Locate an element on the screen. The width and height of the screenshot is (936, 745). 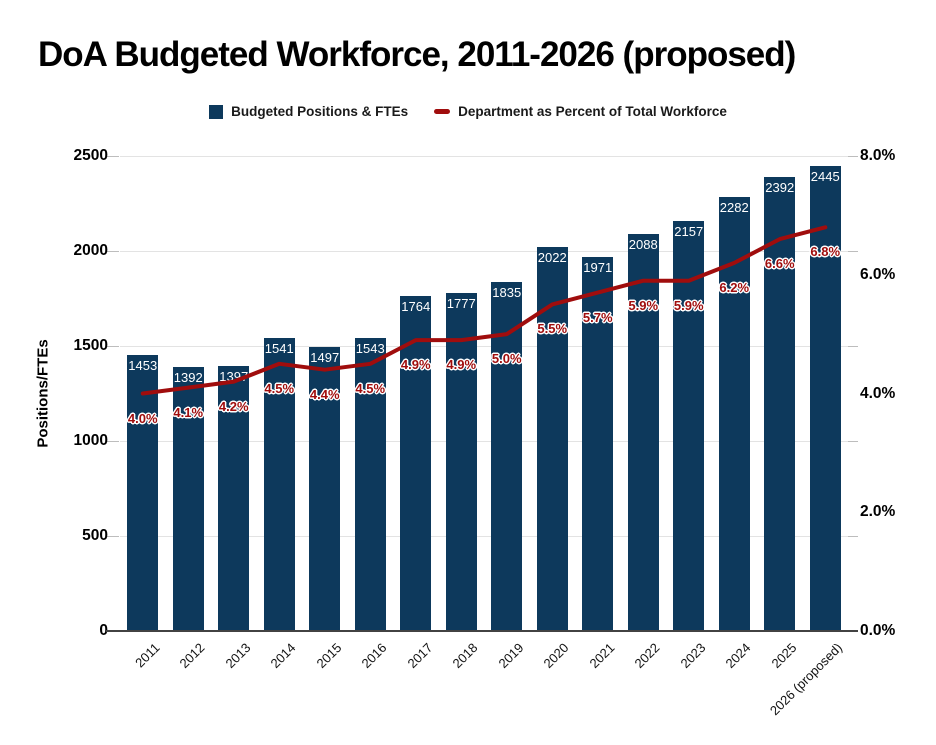
x-axis-label: 2016 is located at coordinates (374, 656).